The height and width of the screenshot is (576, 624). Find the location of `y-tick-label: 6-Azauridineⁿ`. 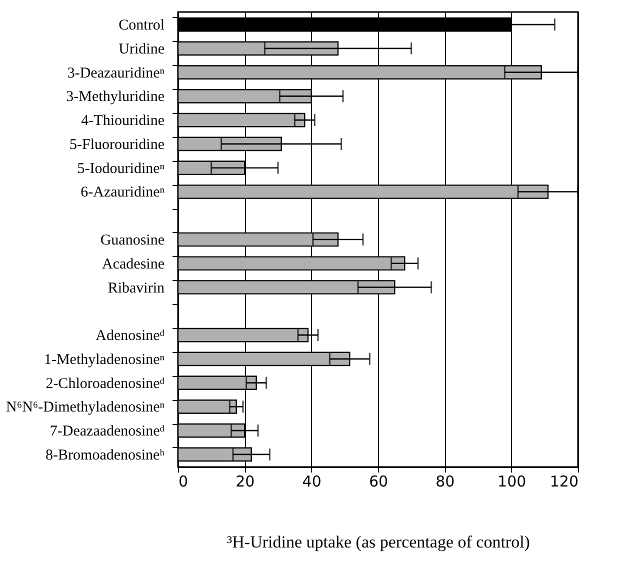

y-tick-label: 6-Azauridineⁿ is located at coordinates (122, 192).